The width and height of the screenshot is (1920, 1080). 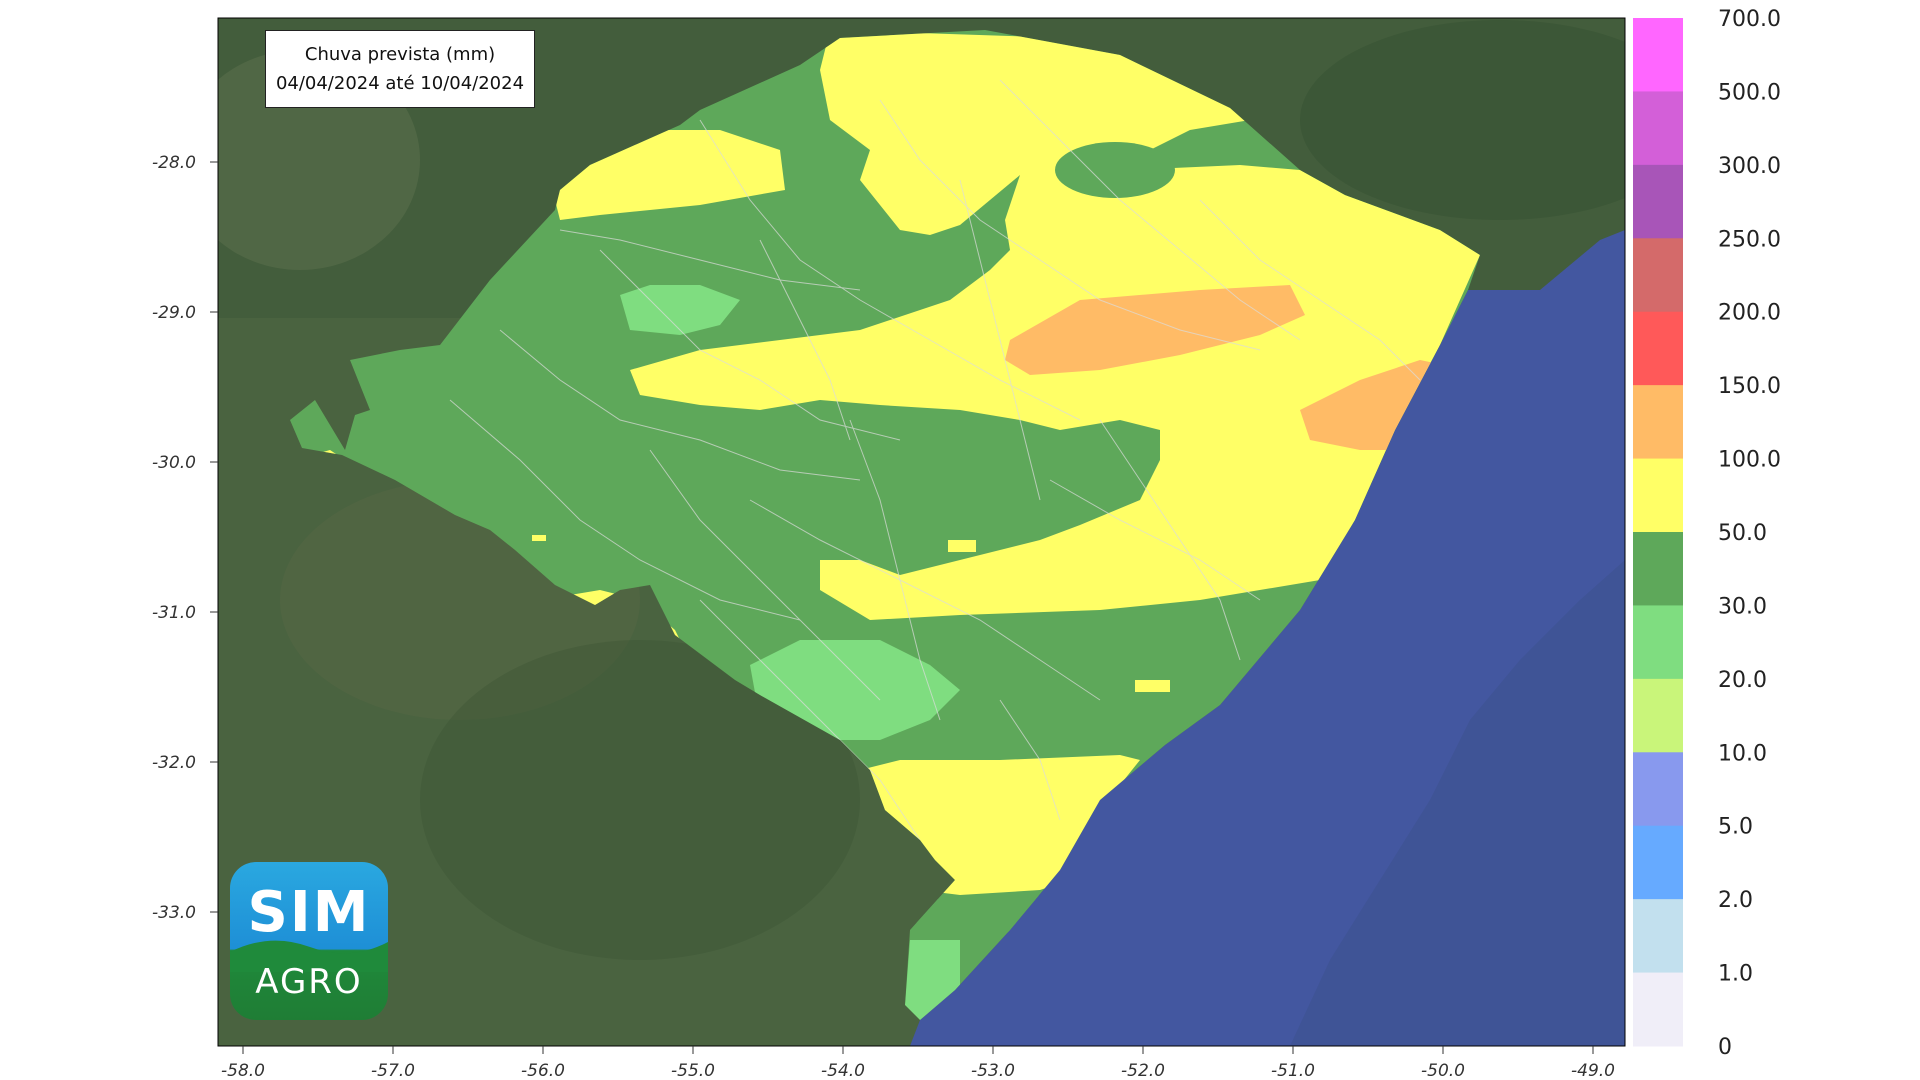 I want to click on colorbar-label: 0, so click(x=1725, y=1047).